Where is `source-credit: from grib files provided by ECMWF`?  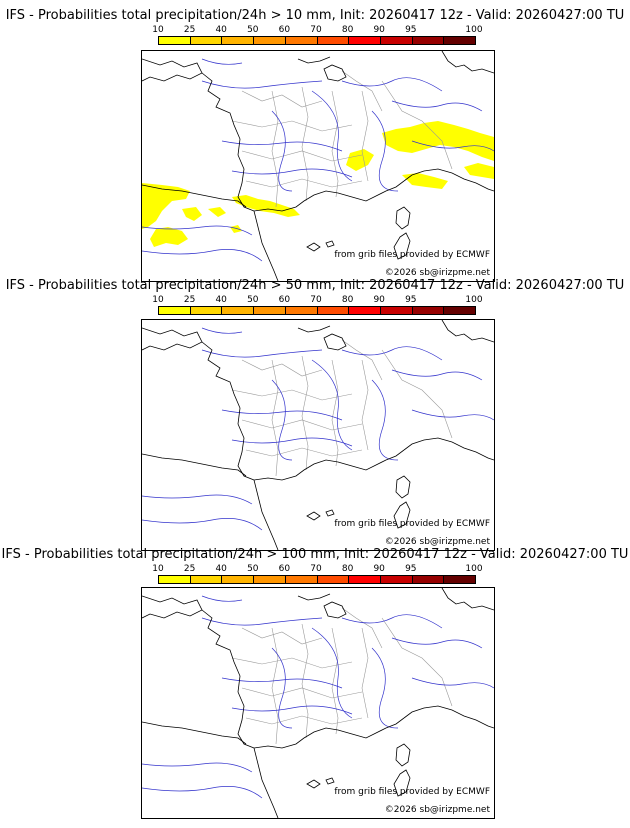
source-credit: from grib files provided by ECMWF is located at coordinates (412, 524).